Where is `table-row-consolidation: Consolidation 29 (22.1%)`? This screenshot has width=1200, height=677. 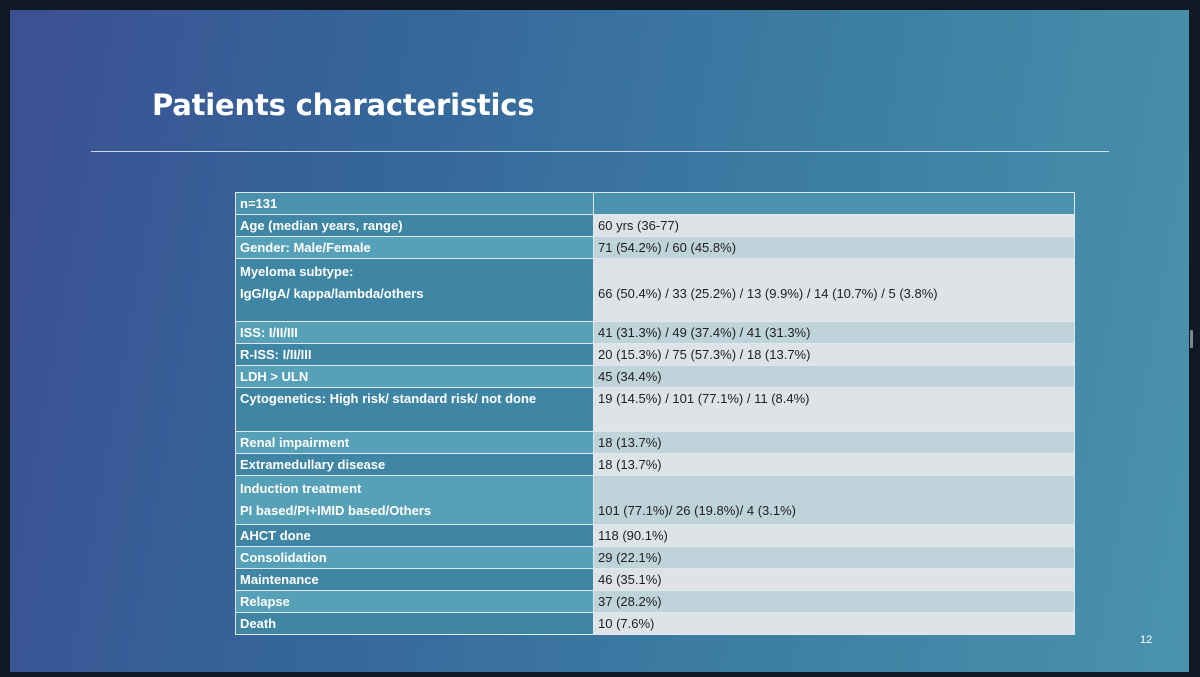 table-row-consolidation: Consolidation 29 (22.1%) is located at coordinates (655, 557).